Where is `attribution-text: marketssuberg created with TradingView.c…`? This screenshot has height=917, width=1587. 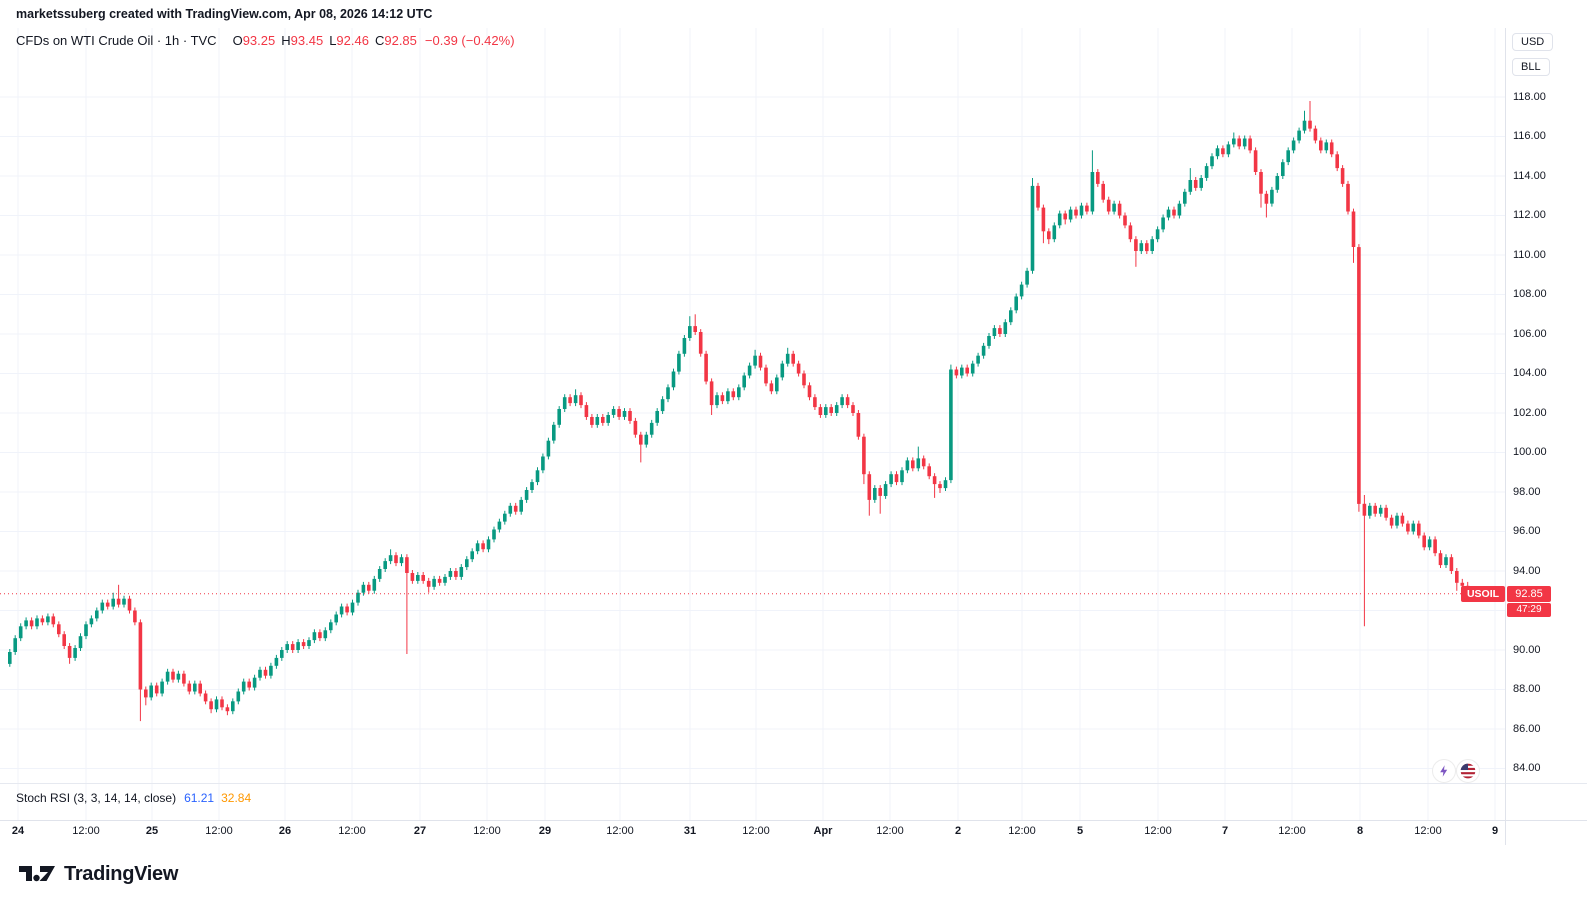 attribution-text: marketssuberg created with TradingView.c… is located at coordinates (224, 14).